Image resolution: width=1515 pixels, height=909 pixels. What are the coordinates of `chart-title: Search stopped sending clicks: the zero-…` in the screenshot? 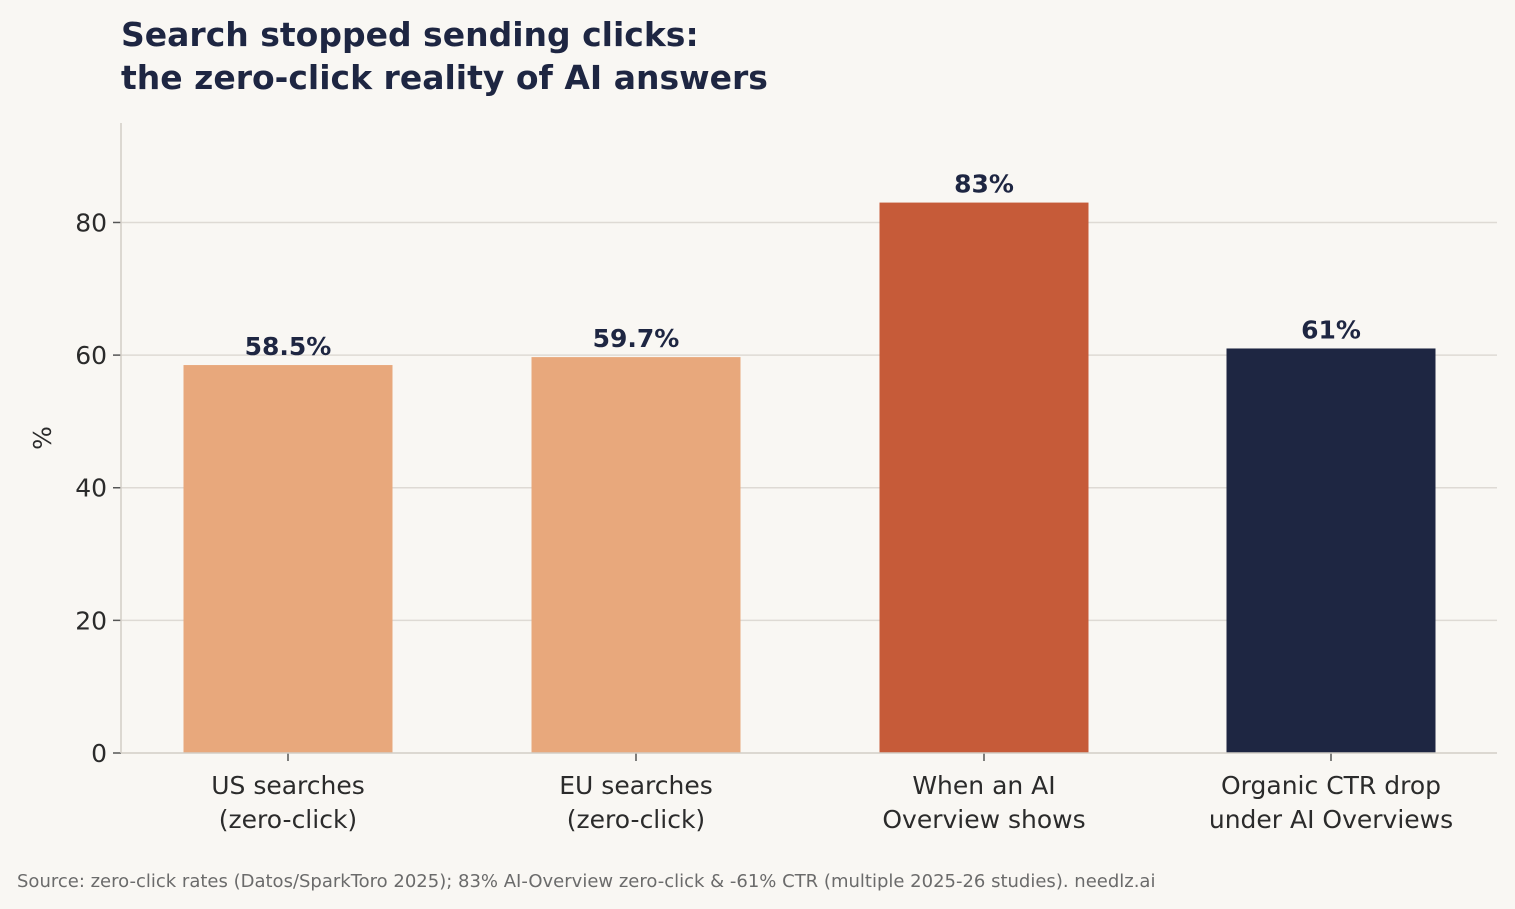 It's located at (444, 56).